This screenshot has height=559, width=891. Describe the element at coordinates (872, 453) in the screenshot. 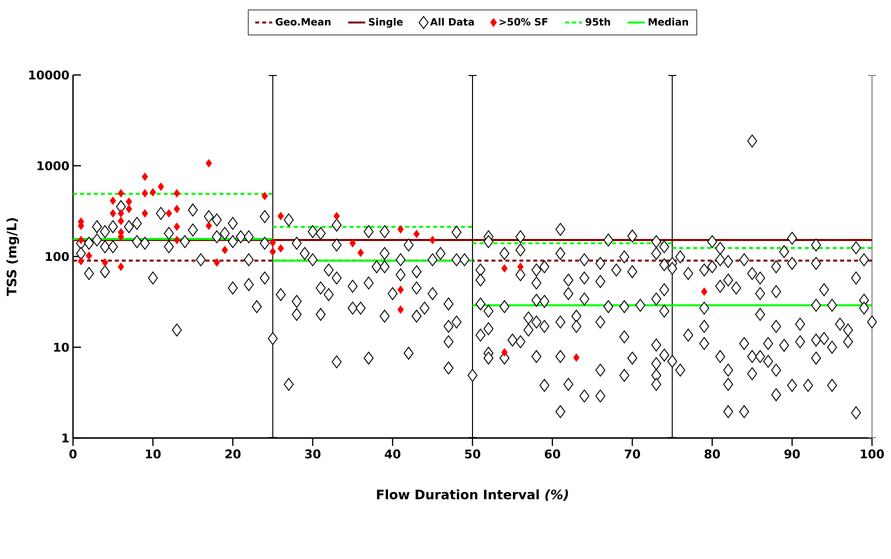

I see `x-tick-label: 100` at that location.